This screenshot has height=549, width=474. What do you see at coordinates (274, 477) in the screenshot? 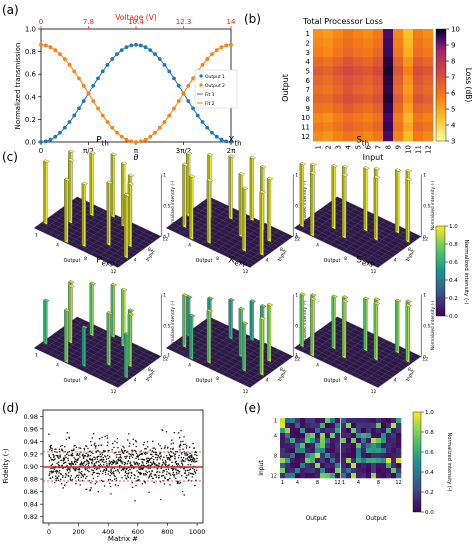
I see `matrix-input-tick: 12` at bounding box center [274, 477].